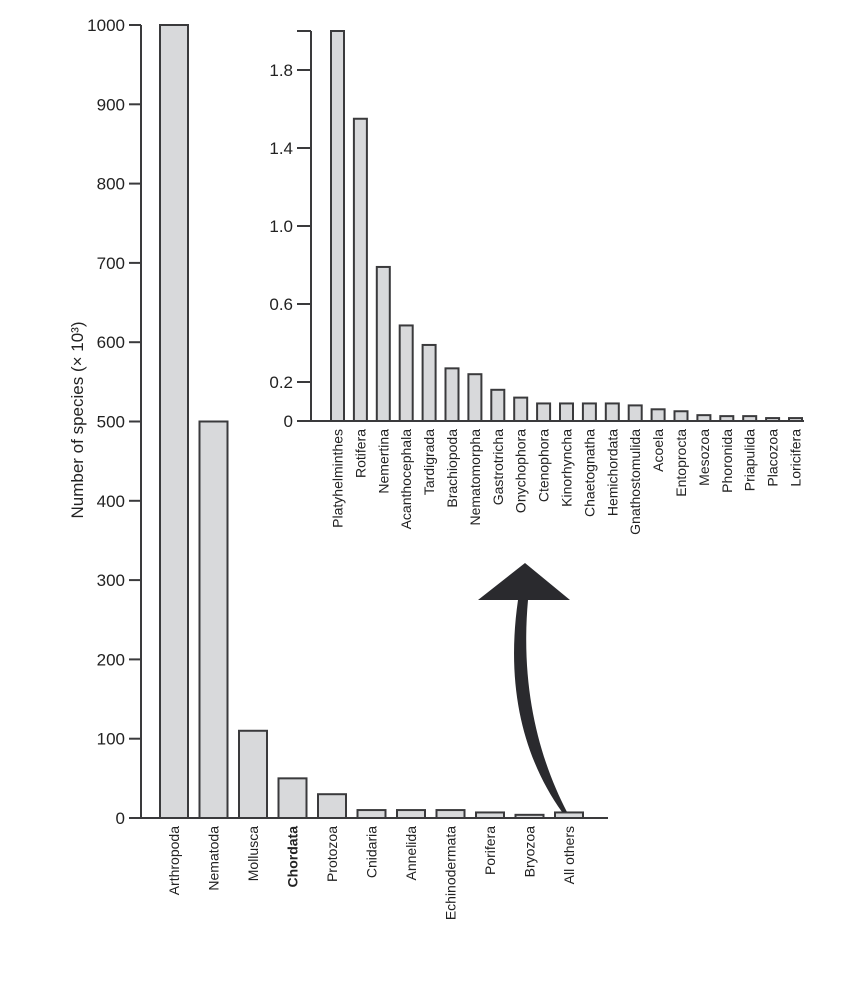 Image resolution: width=862 pixels, height=992 pixels. Describe the element at coordinates (214, 858) in the screenshot. I see `x-tick-label: Nematoda` at that location.